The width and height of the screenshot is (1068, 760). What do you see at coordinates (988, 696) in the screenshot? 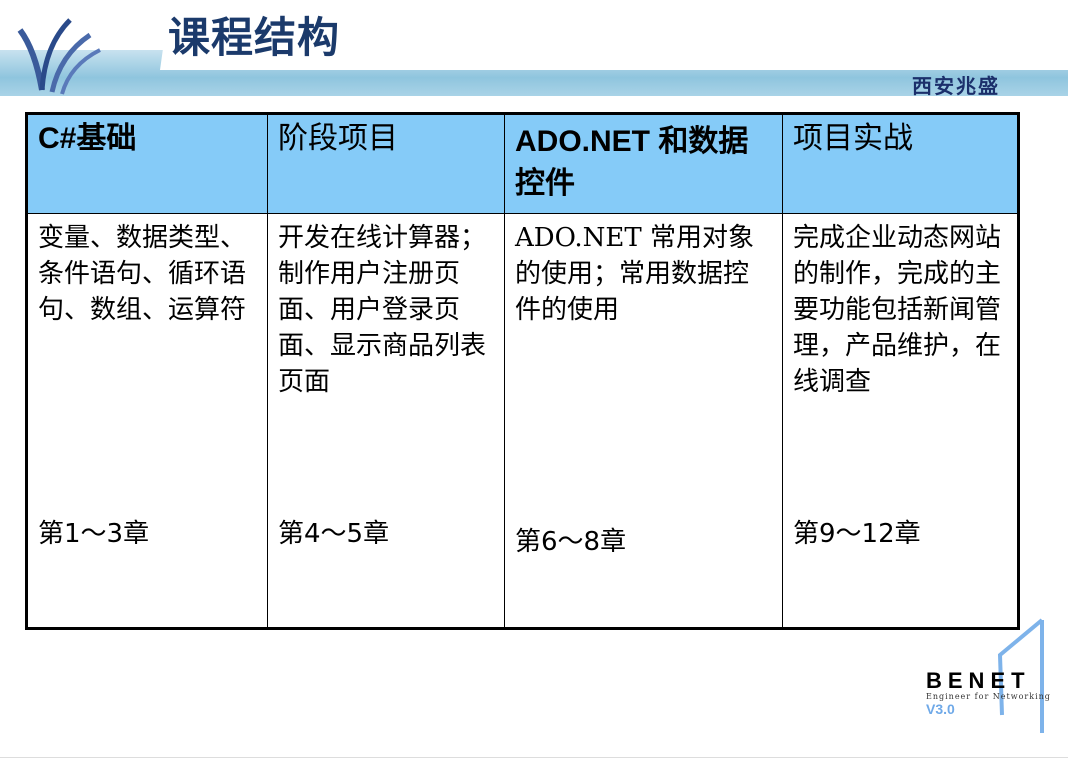
I see `benet-logo-tagline: Engineer for Networking` at bounding box center [988, 696].